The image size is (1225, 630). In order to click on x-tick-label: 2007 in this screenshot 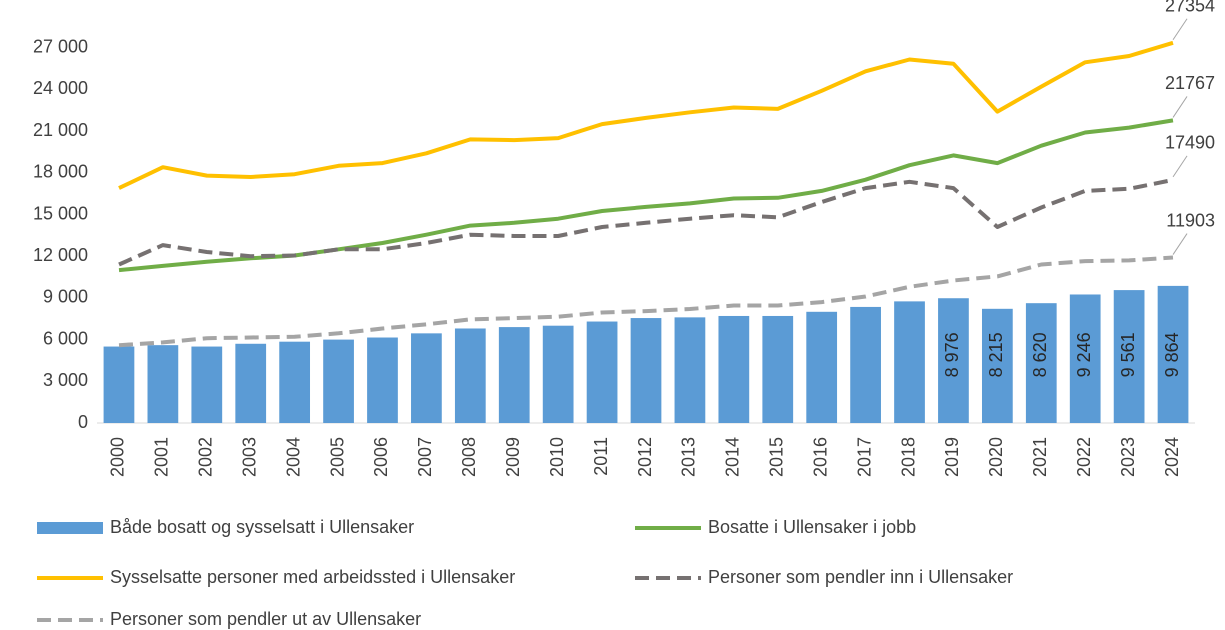, I will do `click(425, 457)`.